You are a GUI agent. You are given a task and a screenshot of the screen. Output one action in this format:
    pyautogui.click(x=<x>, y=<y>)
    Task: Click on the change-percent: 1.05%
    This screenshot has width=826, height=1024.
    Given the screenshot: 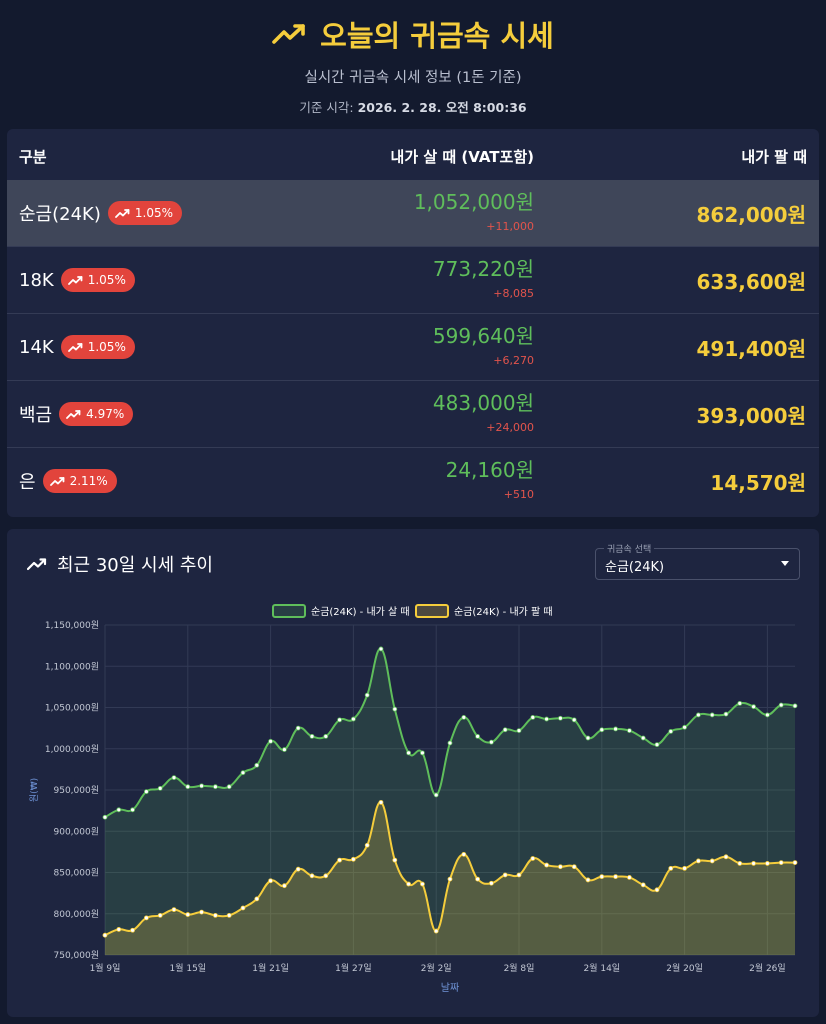 What is the action you would take?
    pyautogui.click(x=106, y=280)
    